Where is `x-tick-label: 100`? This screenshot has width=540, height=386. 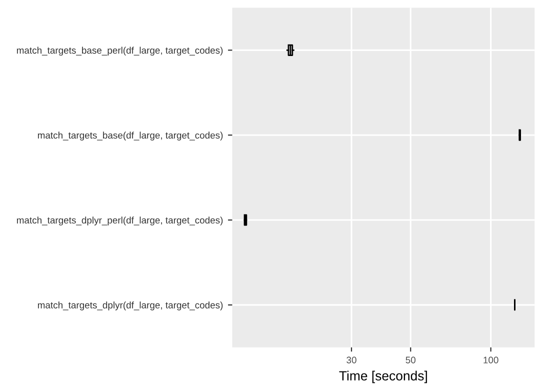
x-tick-label: 100 is located at coordinates (491, 360).